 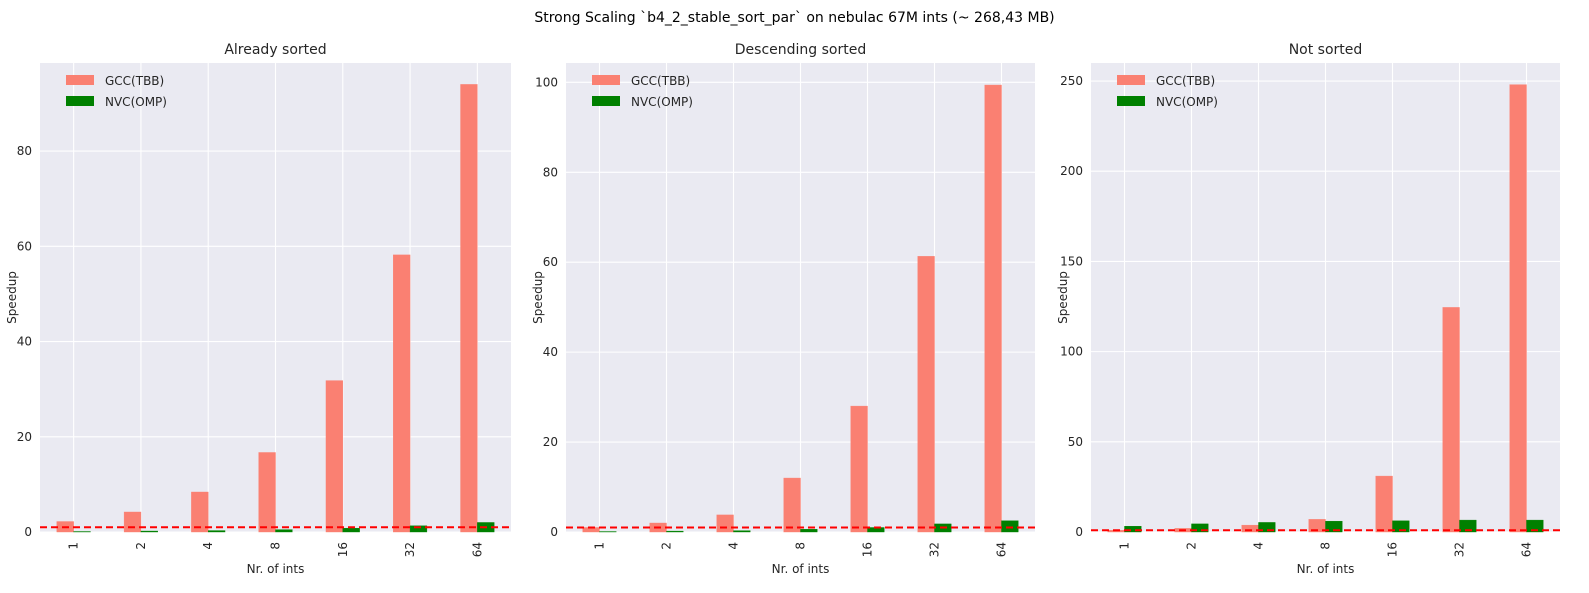 I want to click on y-tick-label: 50, so click(x=1075, y=442).